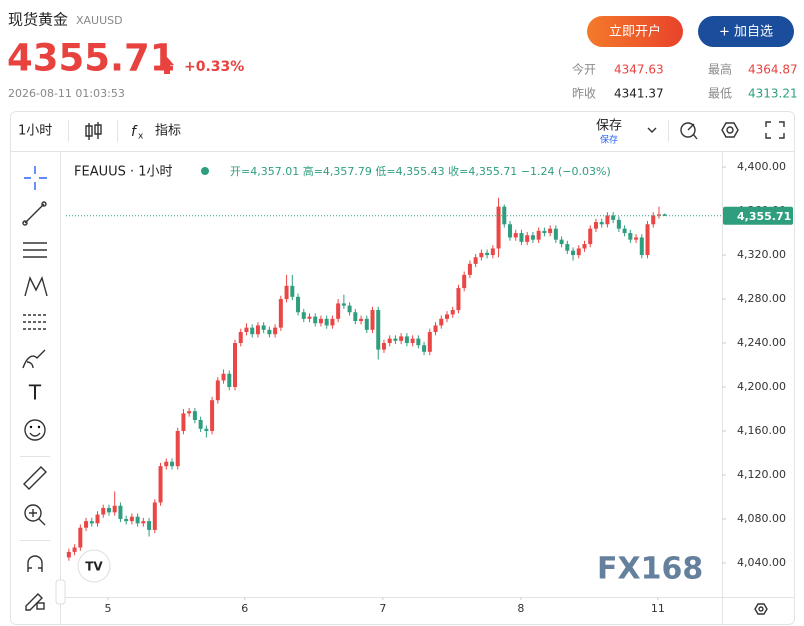 Image resolution: width=804 pixels, height=626 pixels. I want to click on alert-button, so click(689, 131).